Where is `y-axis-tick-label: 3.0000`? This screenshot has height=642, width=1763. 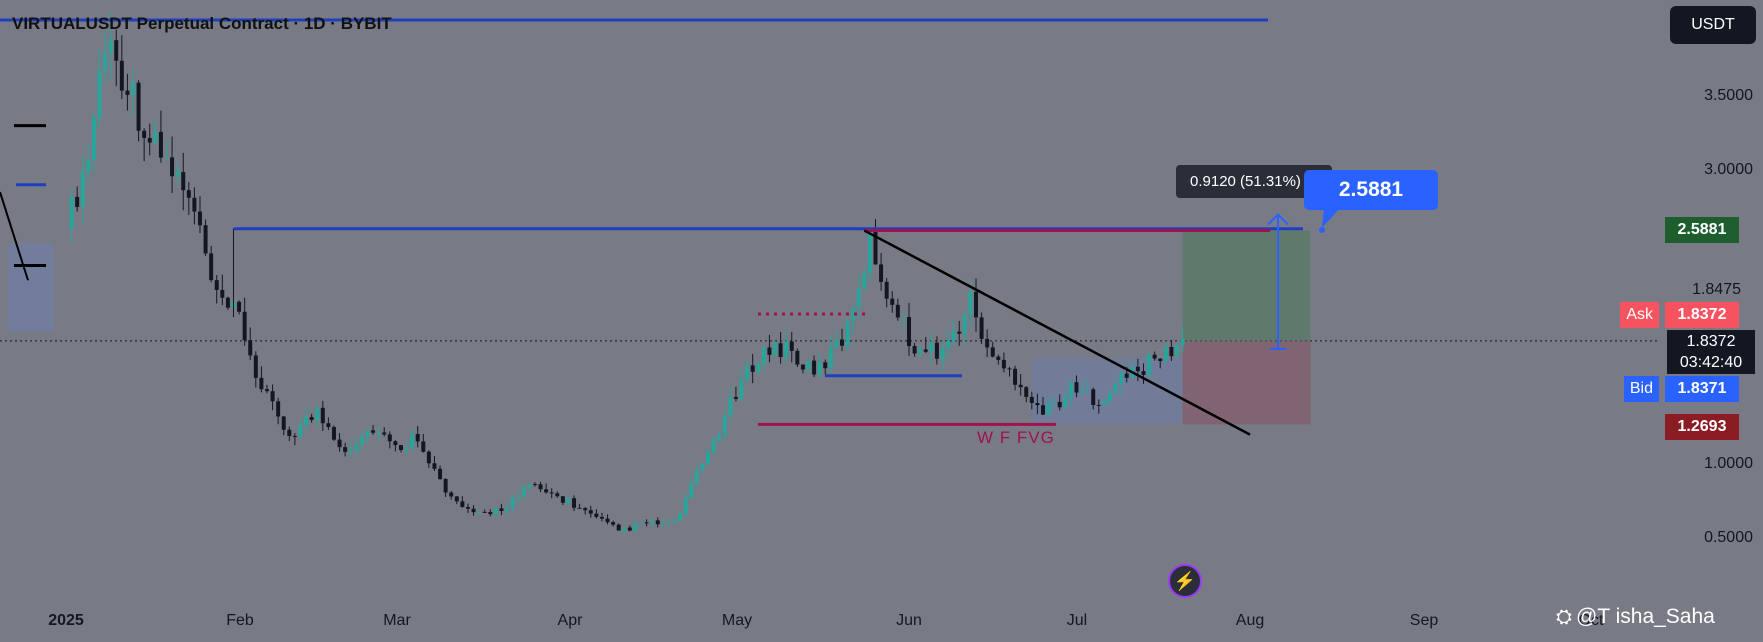 y-axis-tick-label: 3.0000 is located at coordinates (1728, 169).